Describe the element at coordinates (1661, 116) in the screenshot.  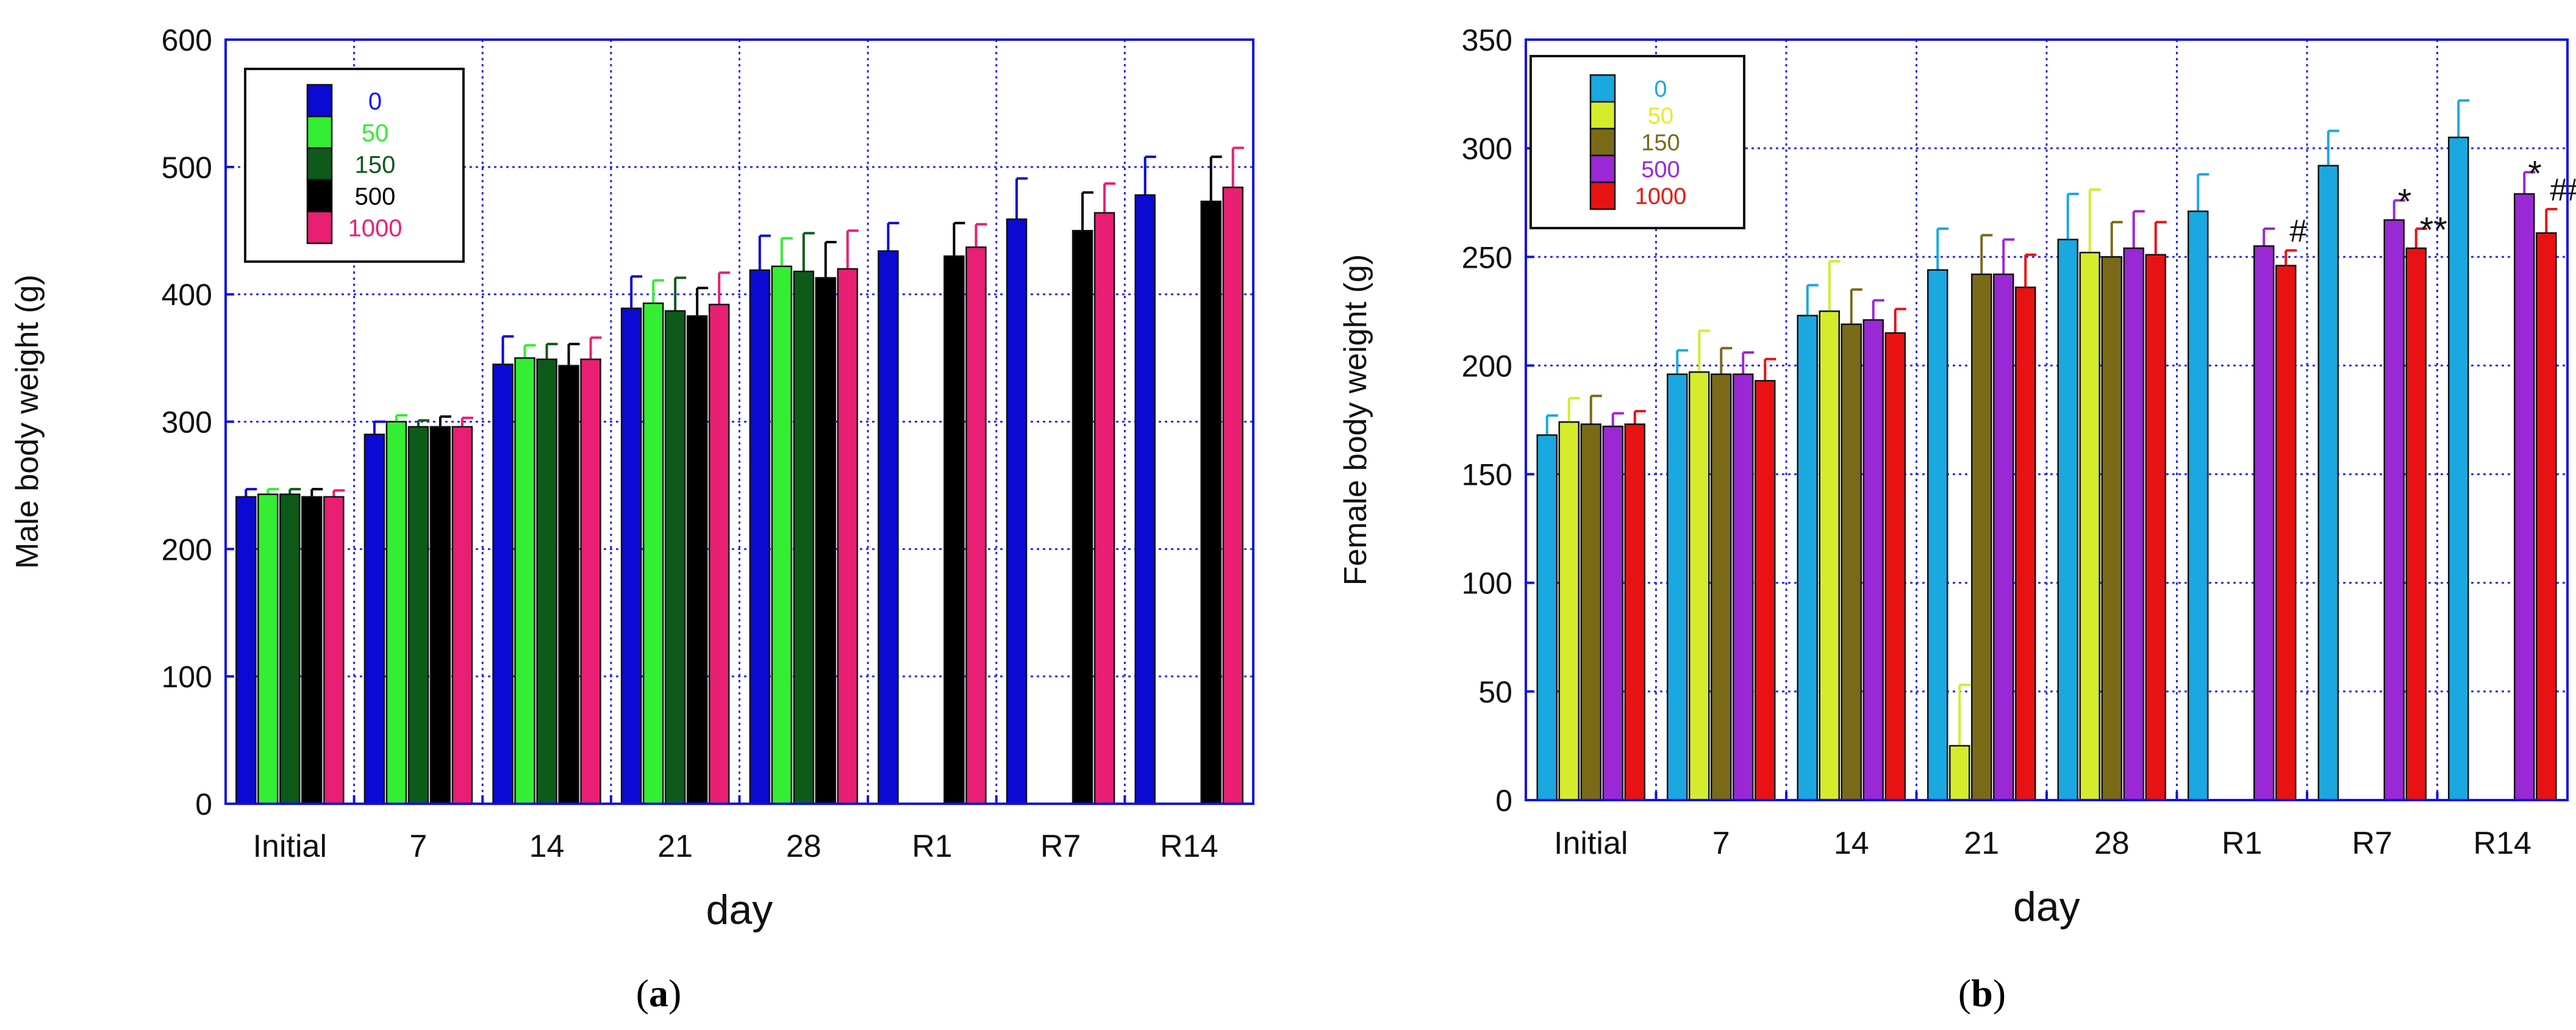
I see `legend-label: 50` at that location.